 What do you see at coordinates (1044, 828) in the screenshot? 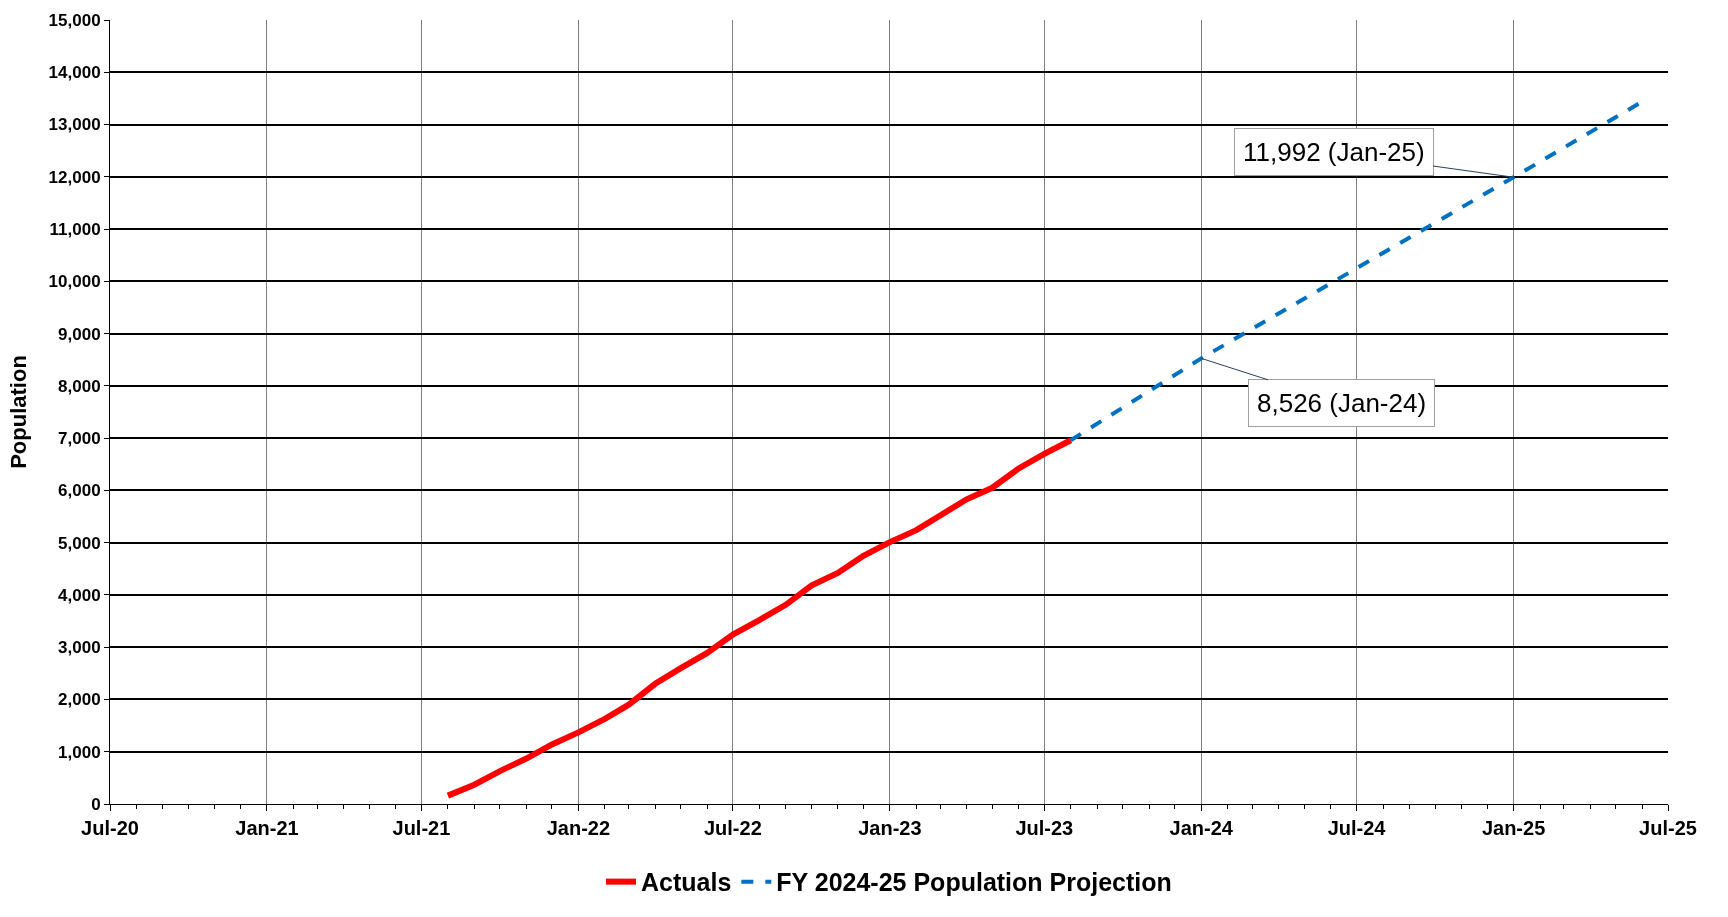
I see `x-tick-label: Jul-23` at bounding box center [1044, 828].